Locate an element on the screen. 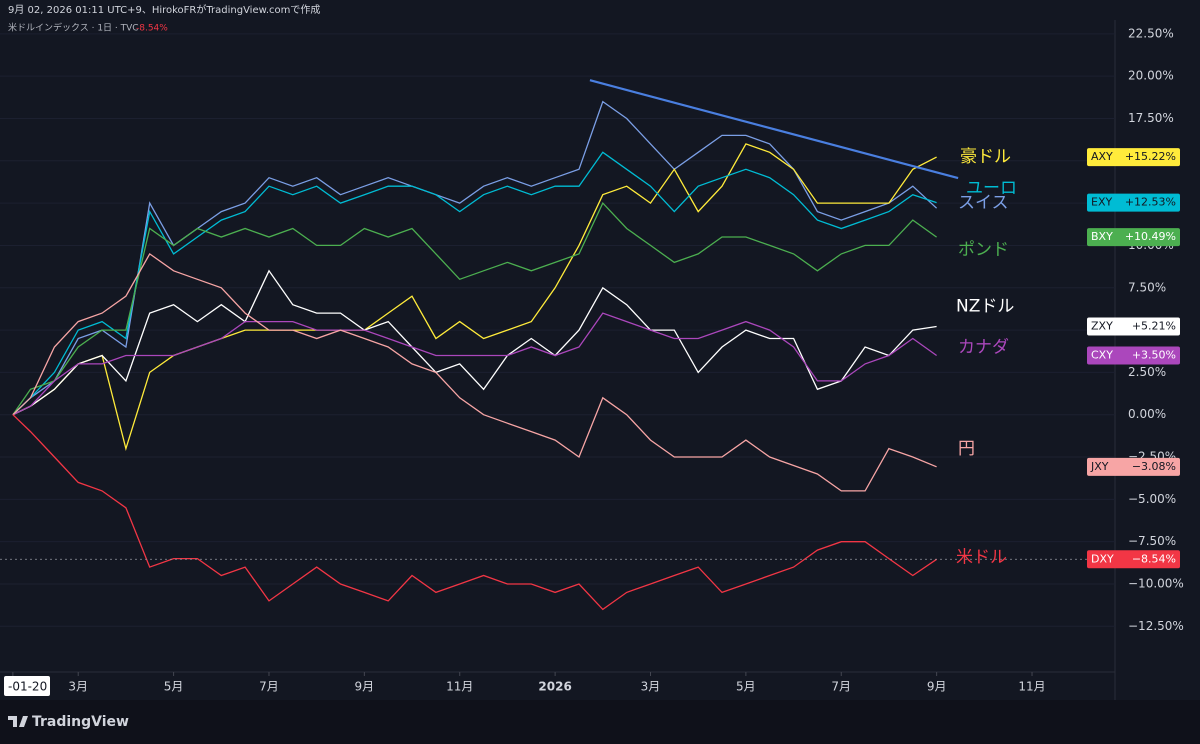  series-name: 円 is located at coordinates (966, 449).